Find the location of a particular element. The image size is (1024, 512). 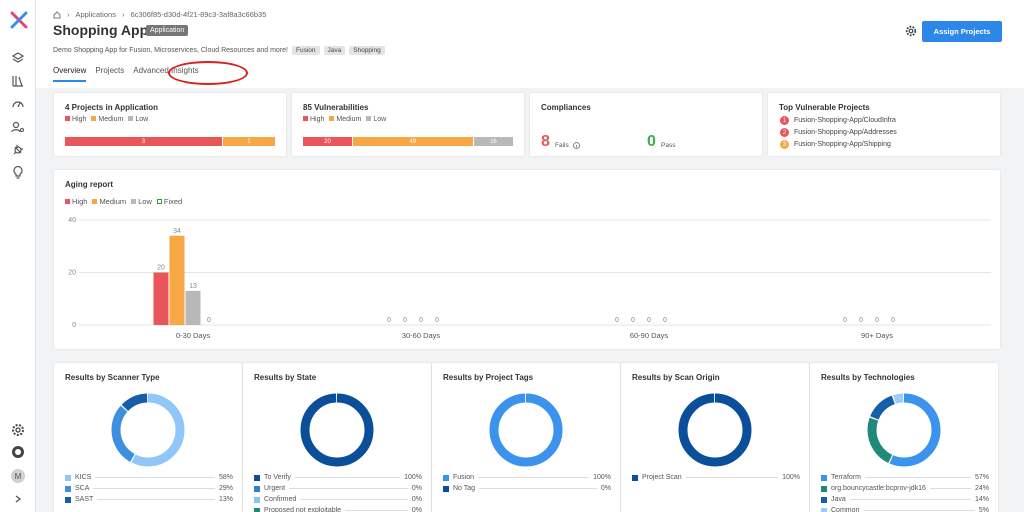

y-tick-label: 20 is located at coordinates (72, 273).